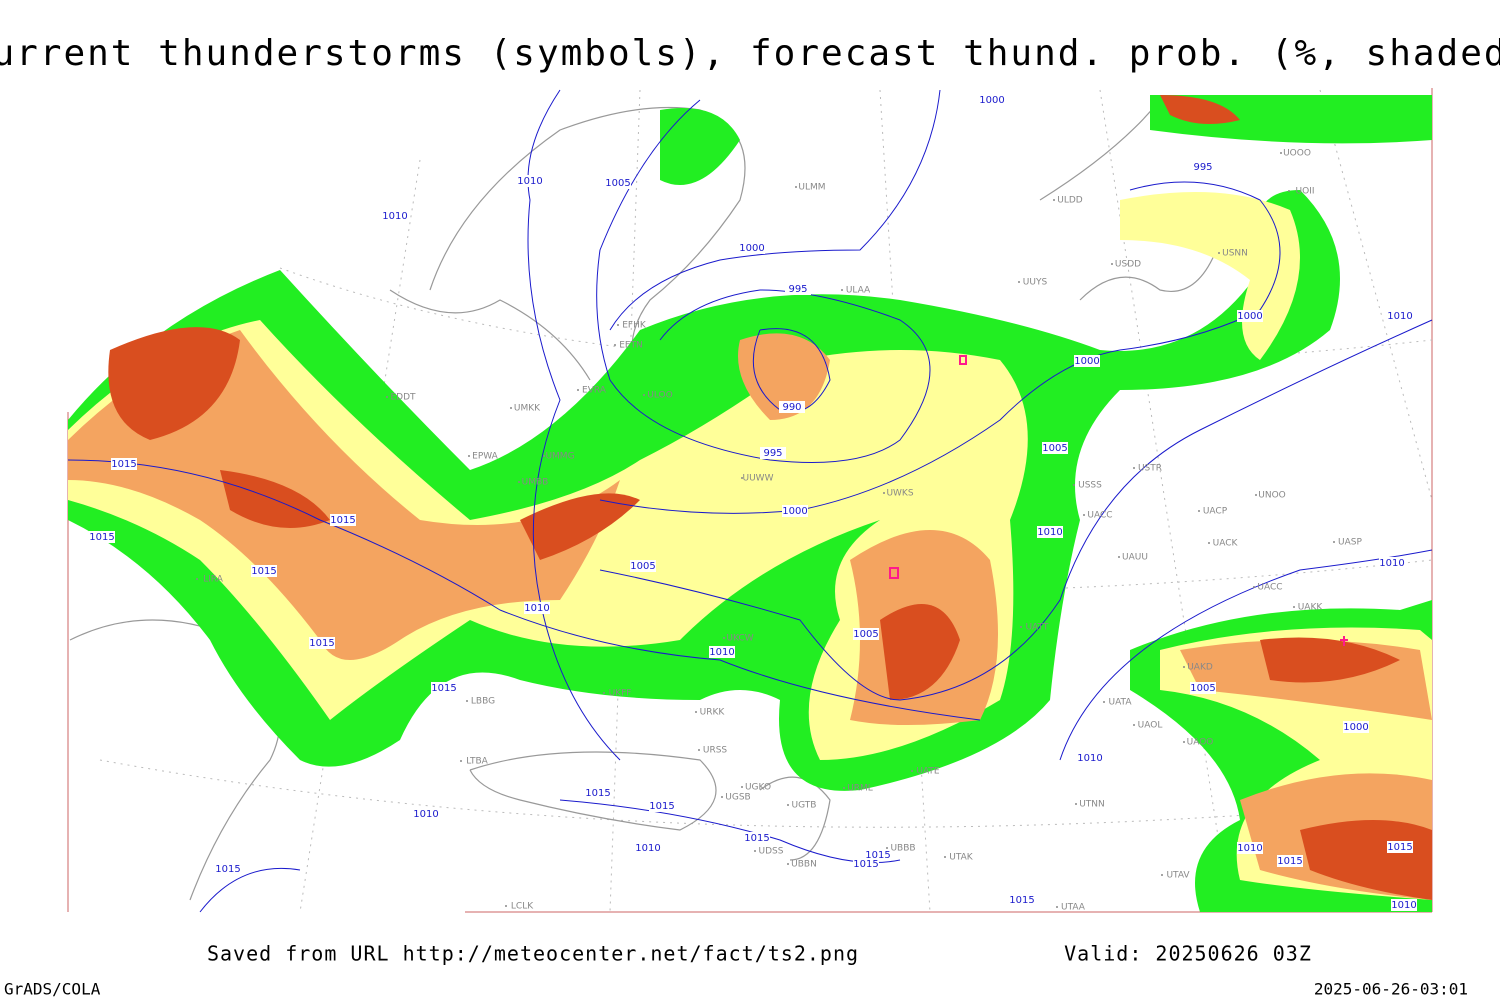 This screenshot has width=1500, height=1000. What do you see at coordinates (860, 789) in the screenshot?
I see `station-code: URML` at bounding box center [860, 789].